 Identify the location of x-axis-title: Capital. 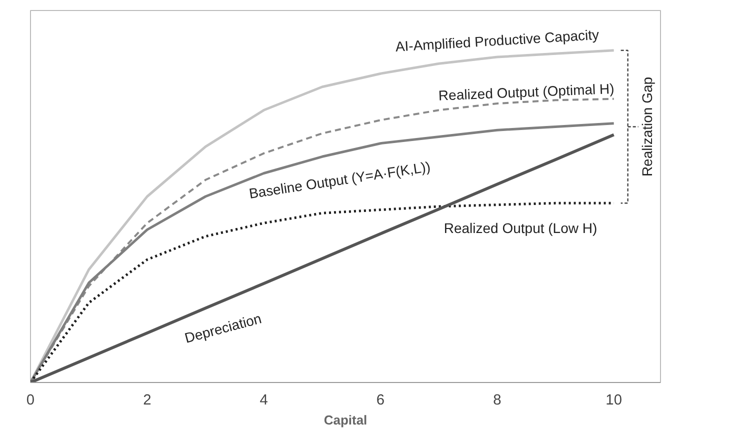
(346, 420).